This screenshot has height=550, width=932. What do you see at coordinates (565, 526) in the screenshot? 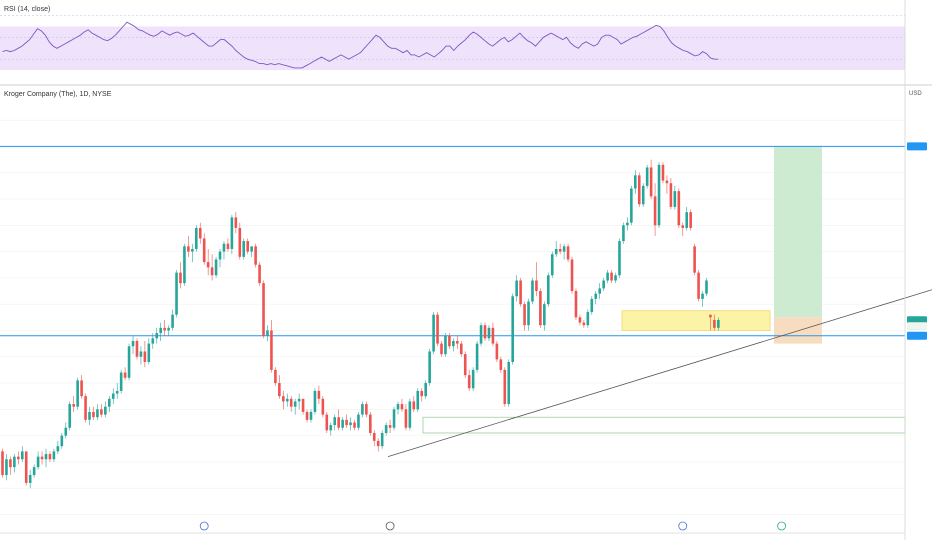
I see `event-markers` at bounding box center [565, 526].